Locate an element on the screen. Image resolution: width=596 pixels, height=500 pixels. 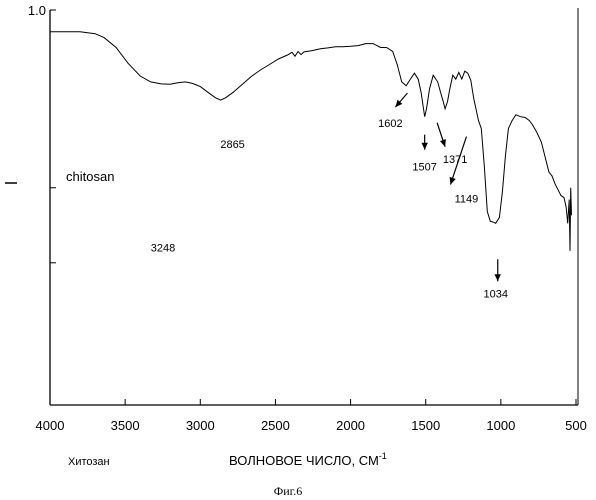
x-tick-label: 500 is located at coordinates (576, 425).